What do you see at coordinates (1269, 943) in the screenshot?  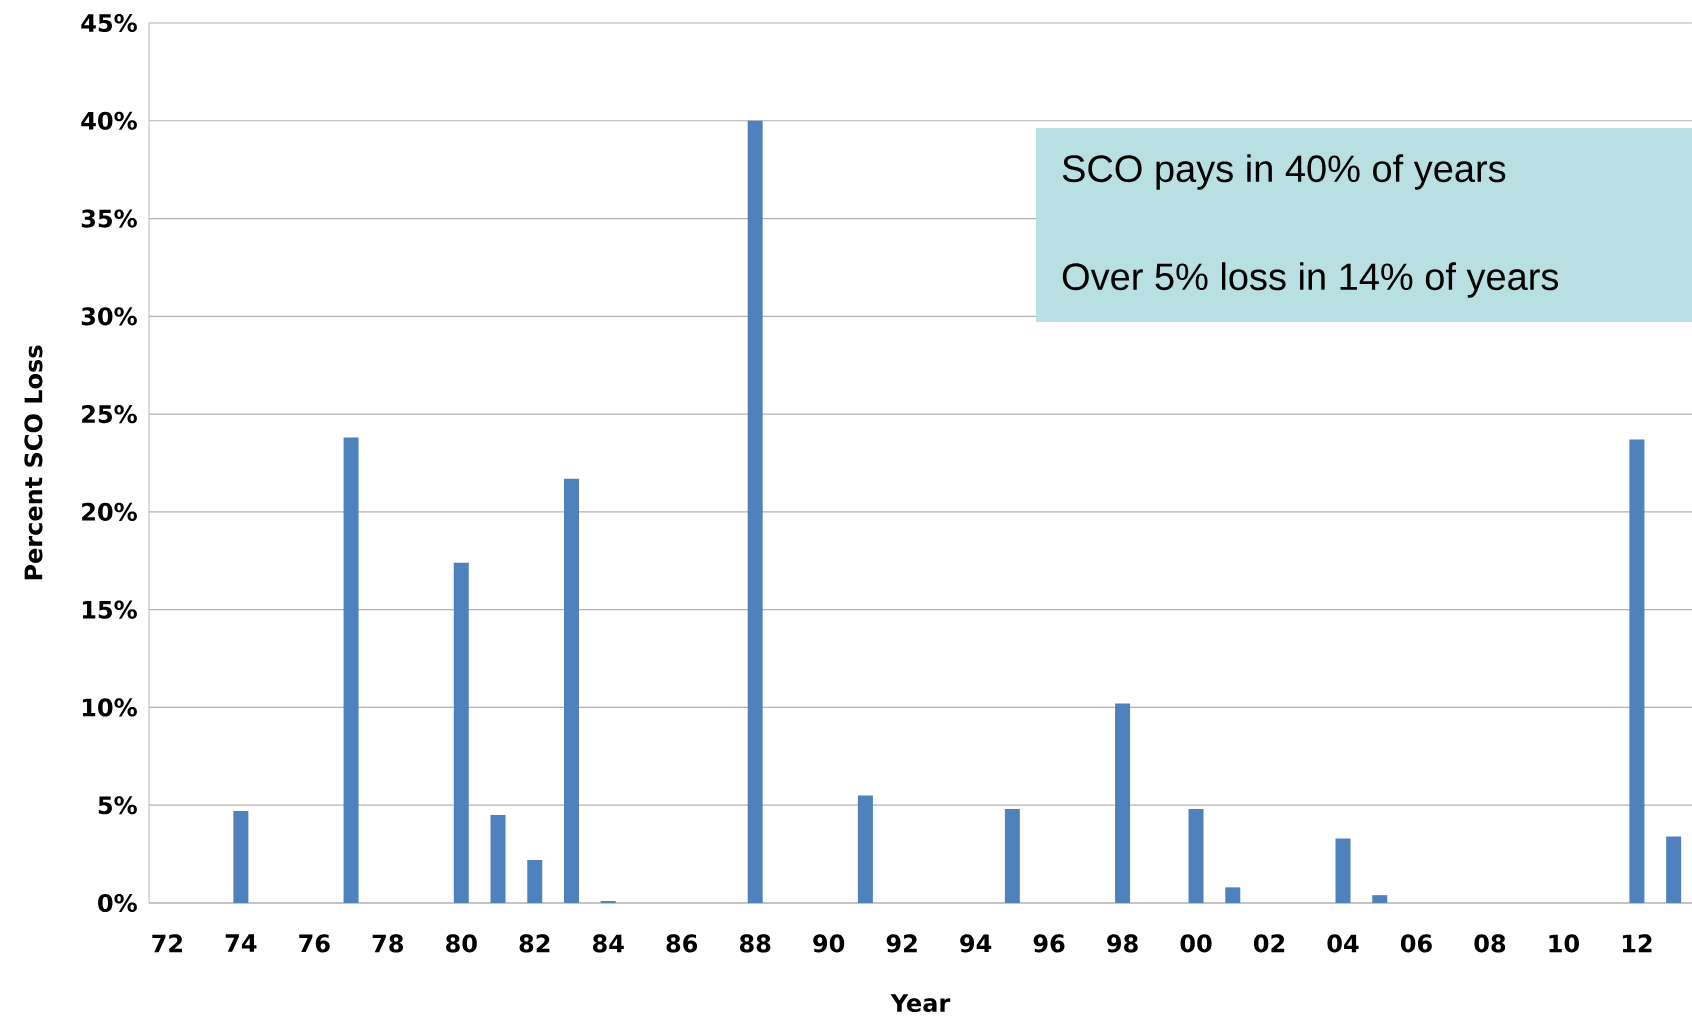 I see `x-tick-label: 02` at bounding box center [1269, 943].